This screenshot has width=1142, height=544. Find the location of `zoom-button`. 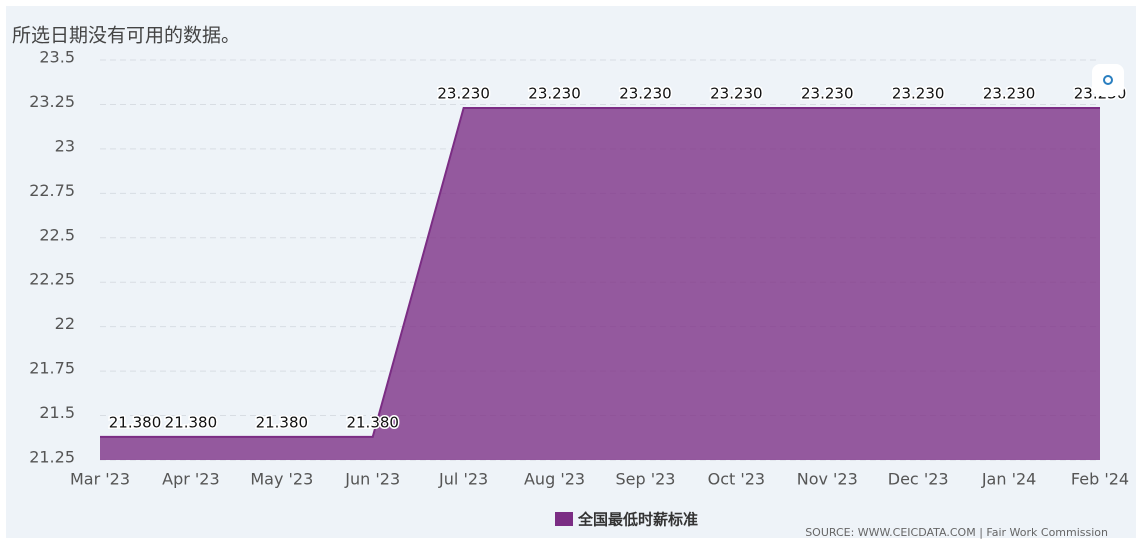

zoom-button is located at coordinates (1108, 80).